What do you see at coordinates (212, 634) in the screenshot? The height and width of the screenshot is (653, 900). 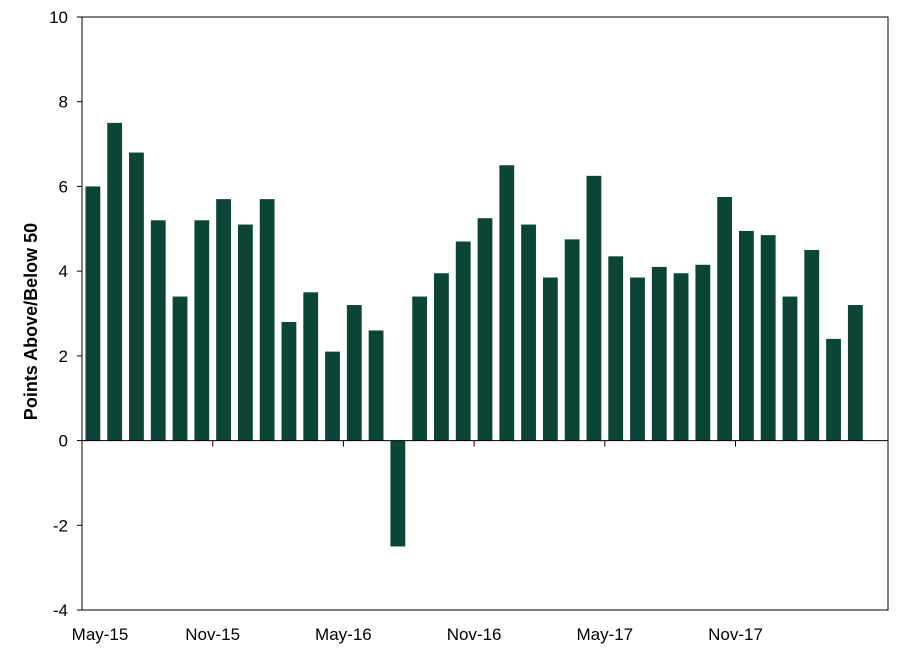 I see `x-tick-label: Nov-15` at bounding box center [212, 634].